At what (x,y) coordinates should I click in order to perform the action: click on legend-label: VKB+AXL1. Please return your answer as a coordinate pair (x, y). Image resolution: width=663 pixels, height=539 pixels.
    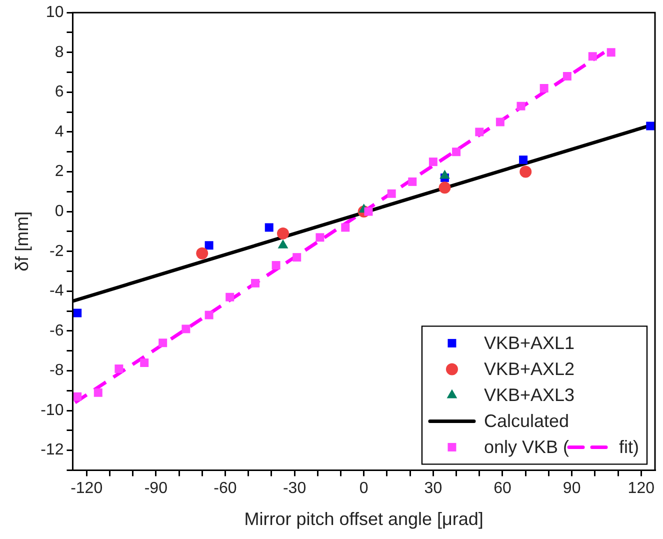
    Looking at the image, I should click on (529, 343).